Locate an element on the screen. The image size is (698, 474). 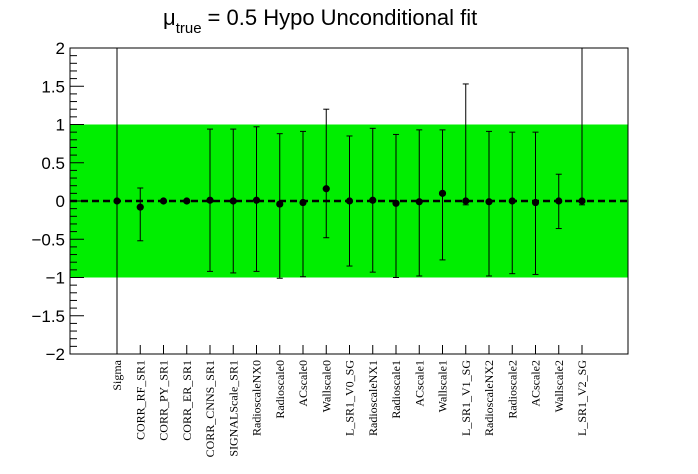
category-label: SIGNALScale_SR1 is located at coordinates (233, 408).